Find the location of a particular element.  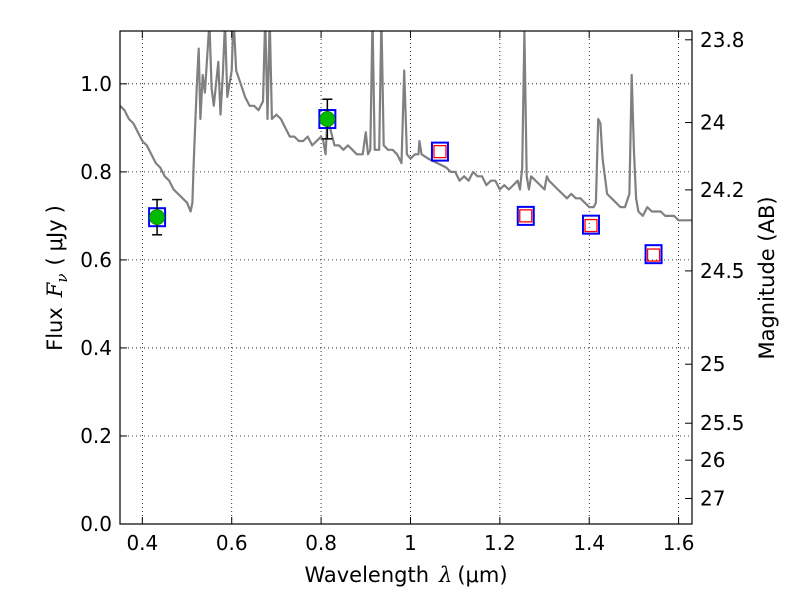

y-tick-label: 0.2 is located at coordinates (96, 436).